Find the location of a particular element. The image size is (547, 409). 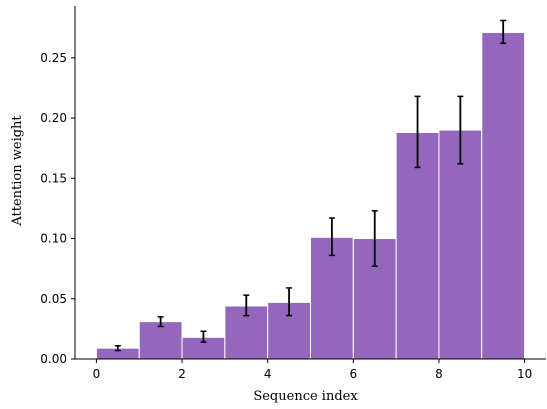

y-tick-label-5: 0.25 is located at coordinates (53, 58).